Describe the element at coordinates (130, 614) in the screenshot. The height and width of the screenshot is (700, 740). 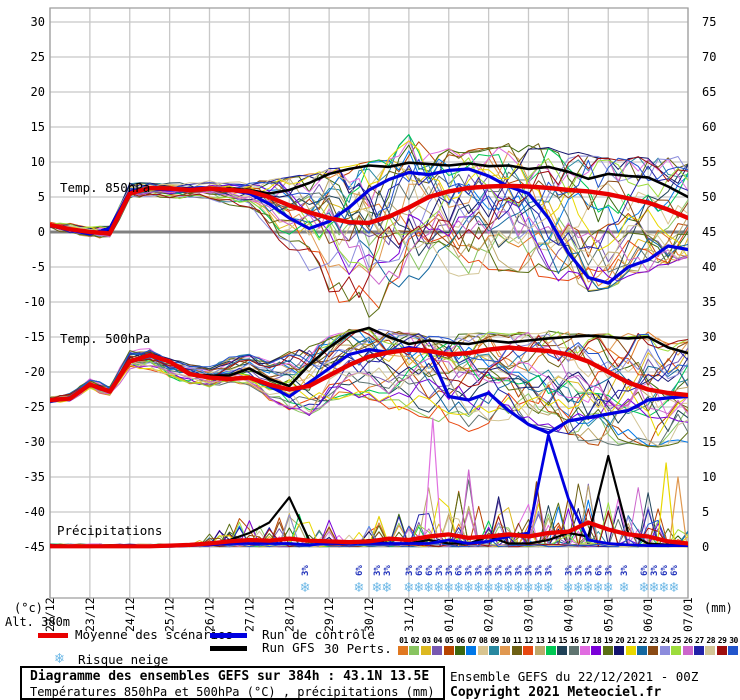
I see `x-tick-label: 24/12` at that location.